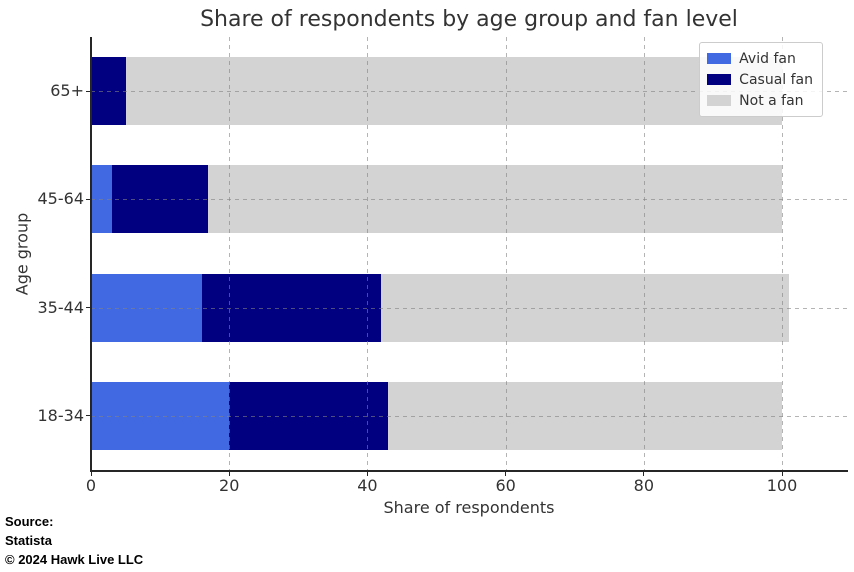  What do you see at coordinates (469, 507) in the screenshot?
I see `x-axis-label: Share of respondents` at bounding box center [469, 507].